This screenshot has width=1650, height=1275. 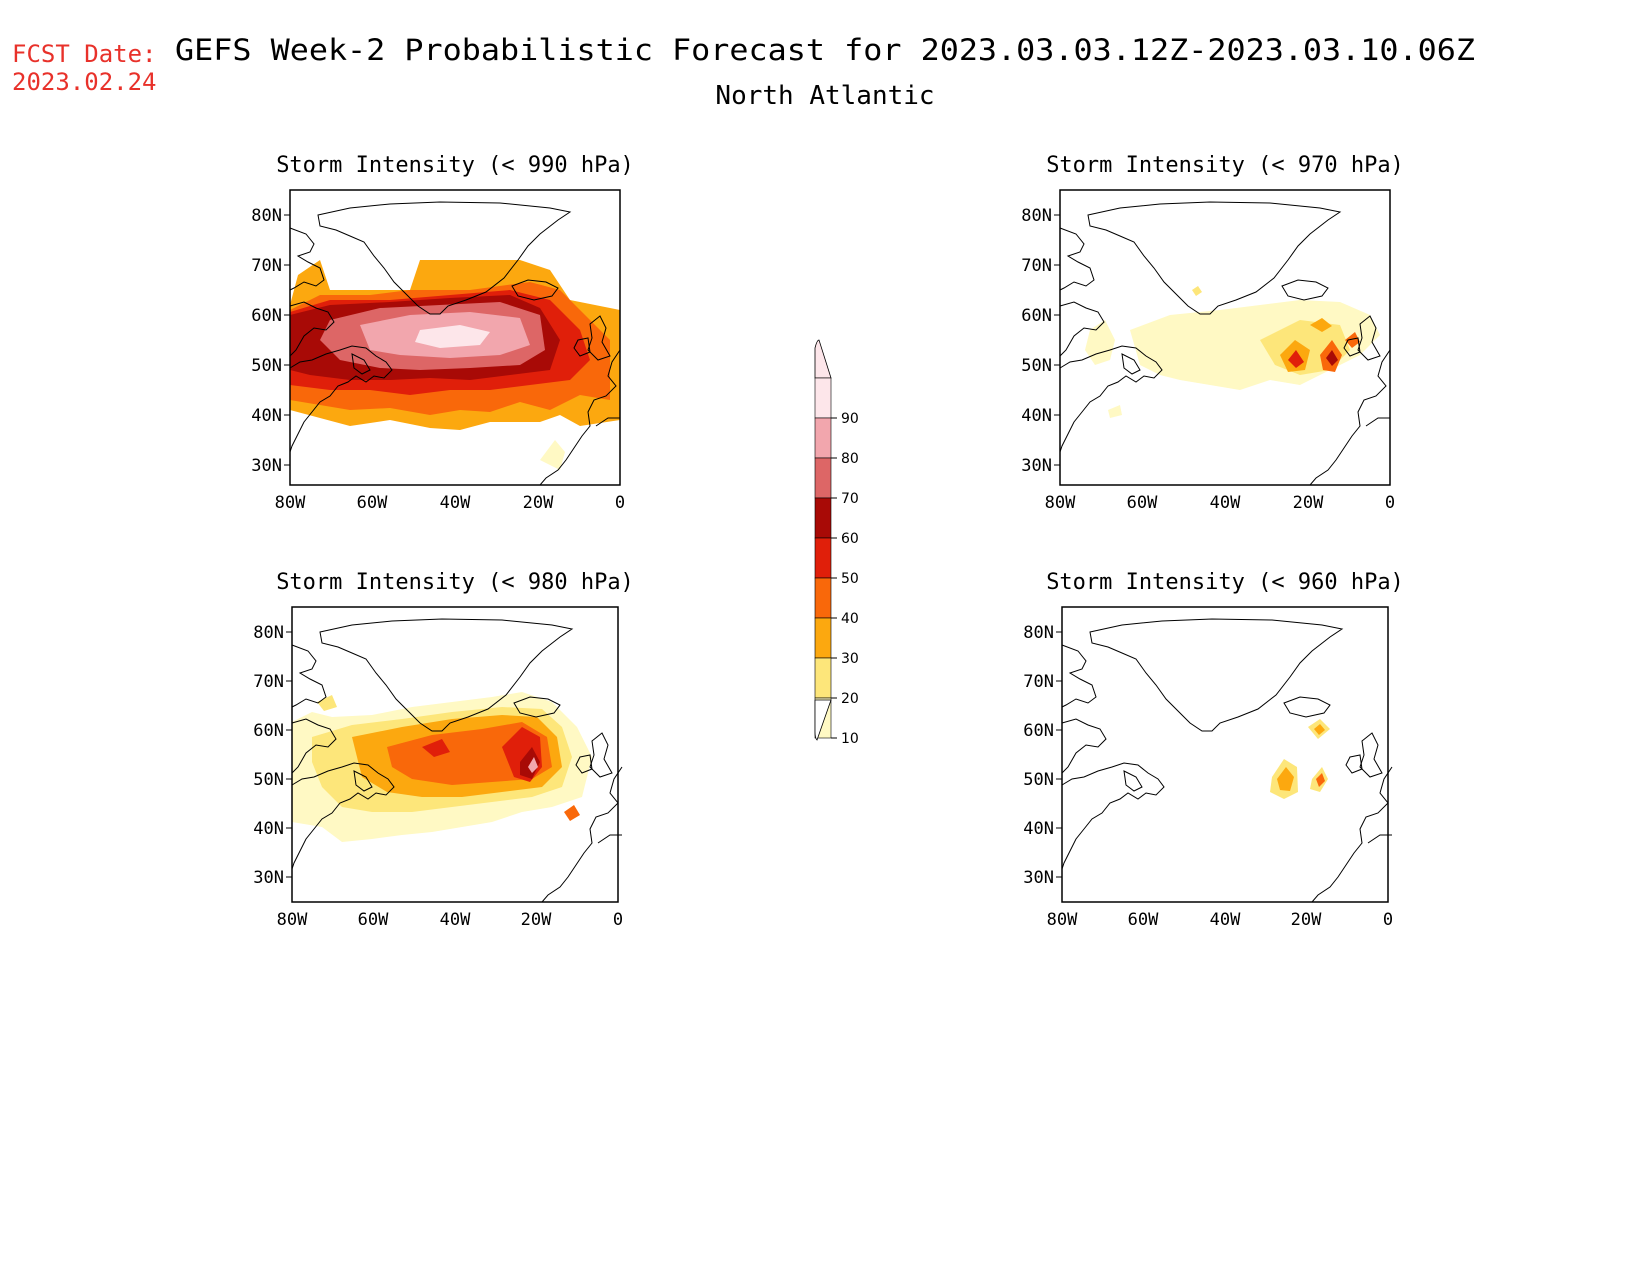 What do you see at coordinates (823, 359) in the screenshot?
I see `legend-top-cap` at bounding box center [823, 359].